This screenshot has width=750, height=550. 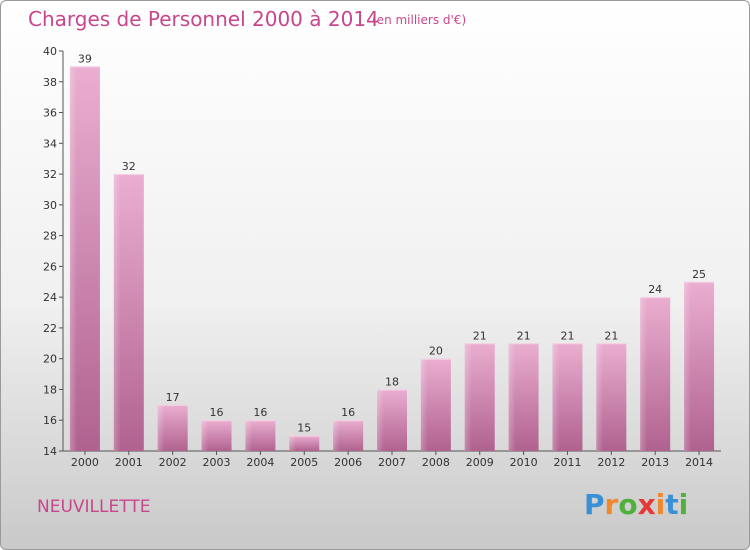 What do you see at coordinates (304, 462) in the screenshot?
I see `x-tick-label-2005: 2005` at bounding box center [304, 462].